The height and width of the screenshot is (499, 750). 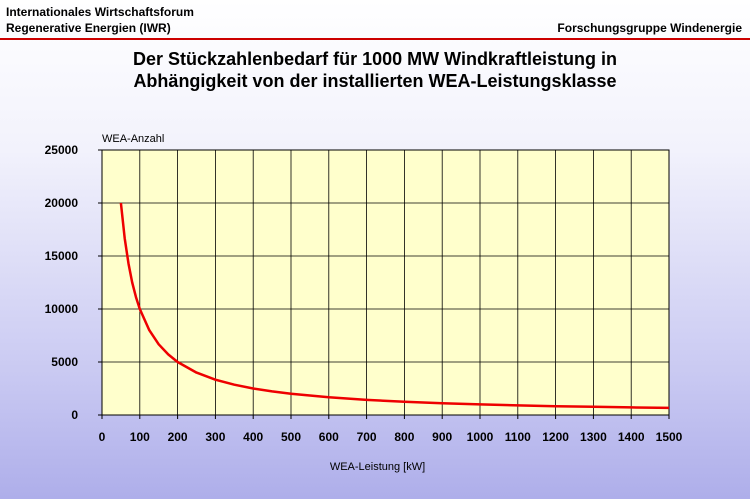 What do you see at coordinates (329, 437) in the screenshot?
I see `x-tick-label: 600` at bounding box center [329, 437].